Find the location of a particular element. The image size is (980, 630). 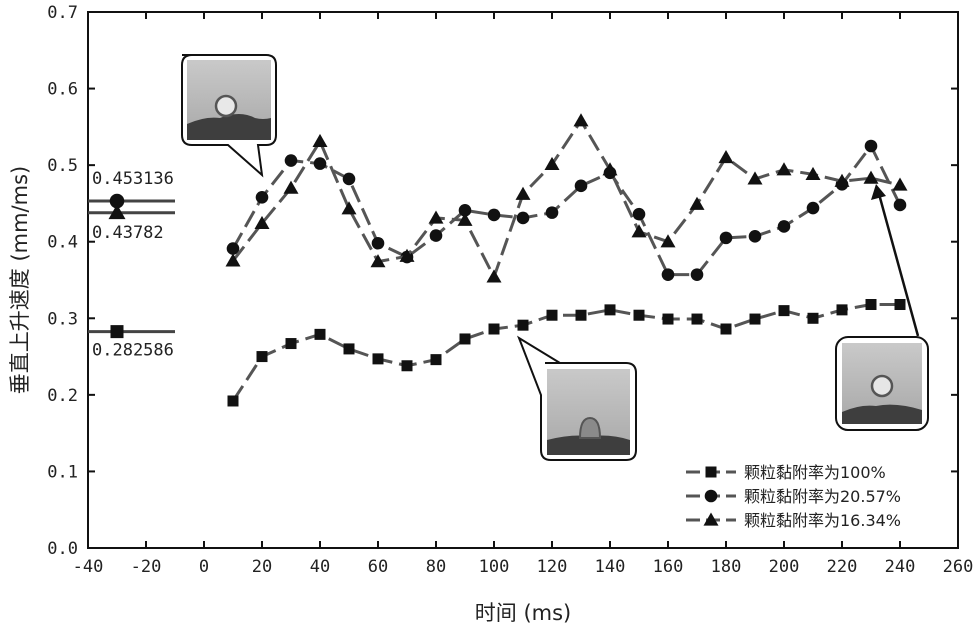

x-tick-label: 200 is located at coordinates (784, 567).